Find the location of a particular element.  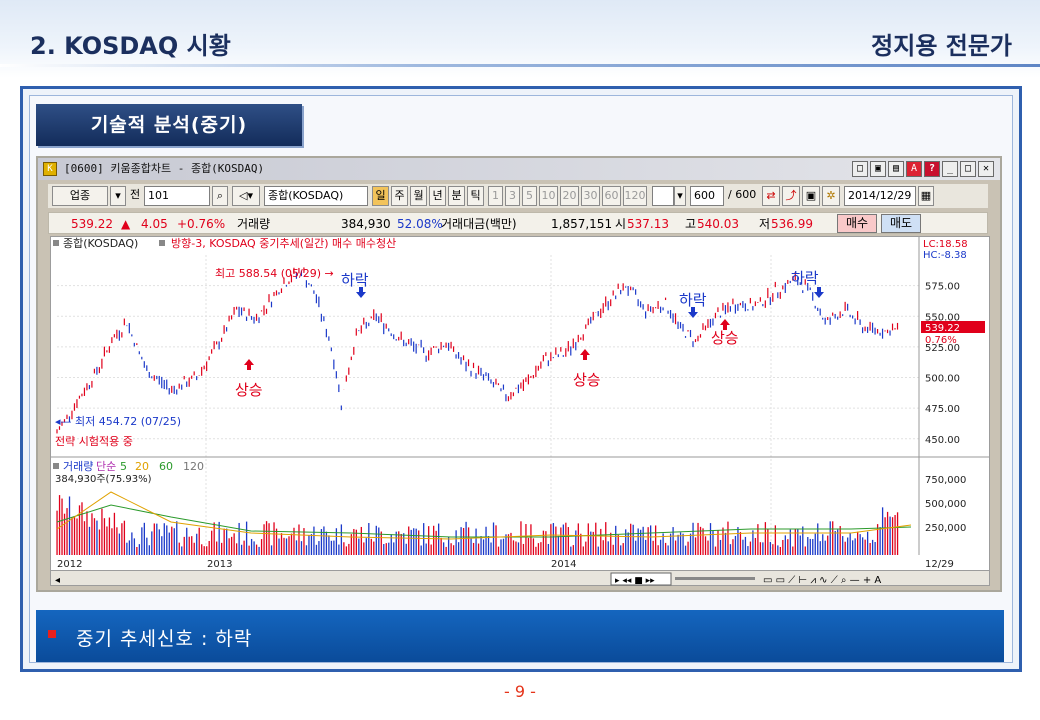

sell-button: 매도 is located at coordinates (901, 223).